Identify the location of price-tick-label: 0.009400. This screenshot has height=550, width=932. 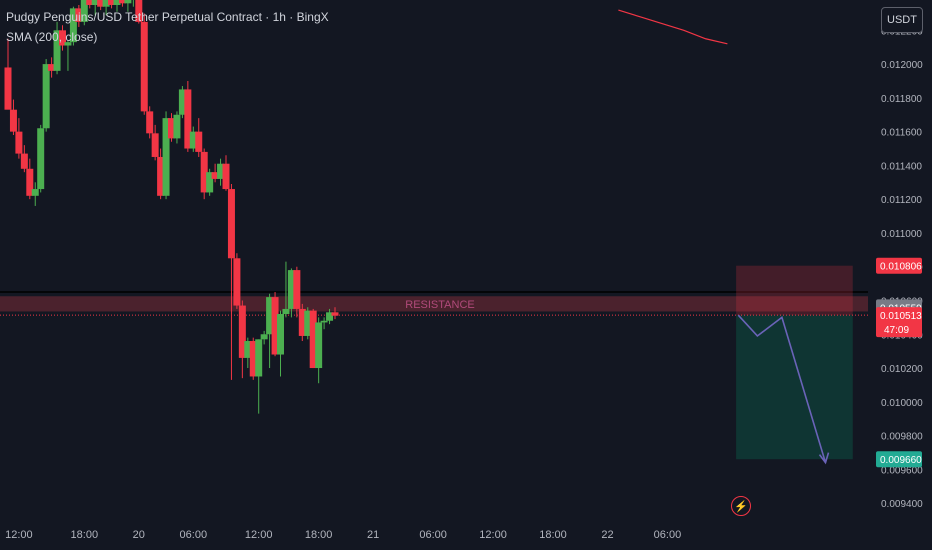
(902, 504).